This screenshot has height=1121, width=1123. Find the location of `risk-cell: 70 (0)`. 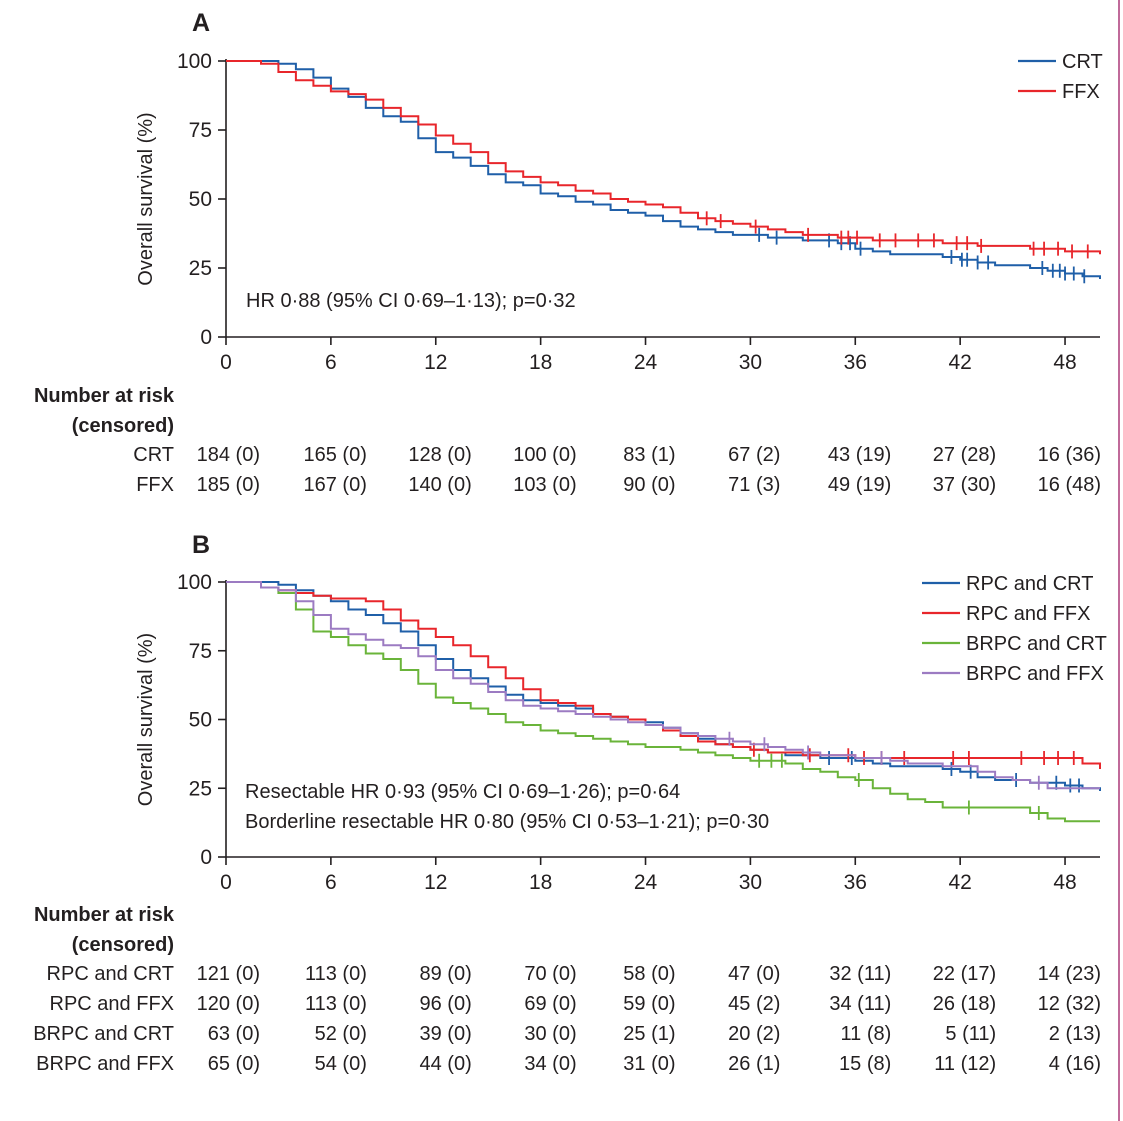

risk-cell: 70 (0) is located at coordinates (550, 974).